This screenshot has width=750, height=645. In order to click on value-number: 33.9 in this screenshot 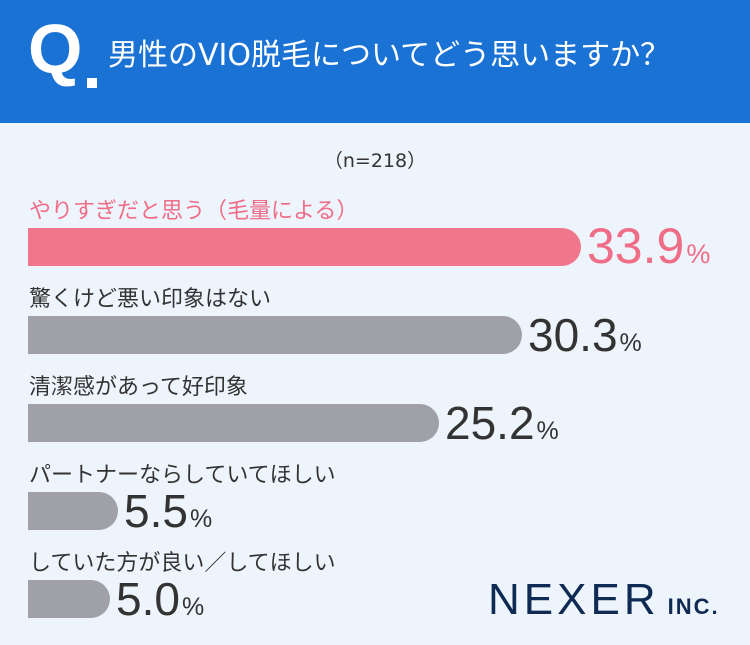, I will do `click(636, 246)`.